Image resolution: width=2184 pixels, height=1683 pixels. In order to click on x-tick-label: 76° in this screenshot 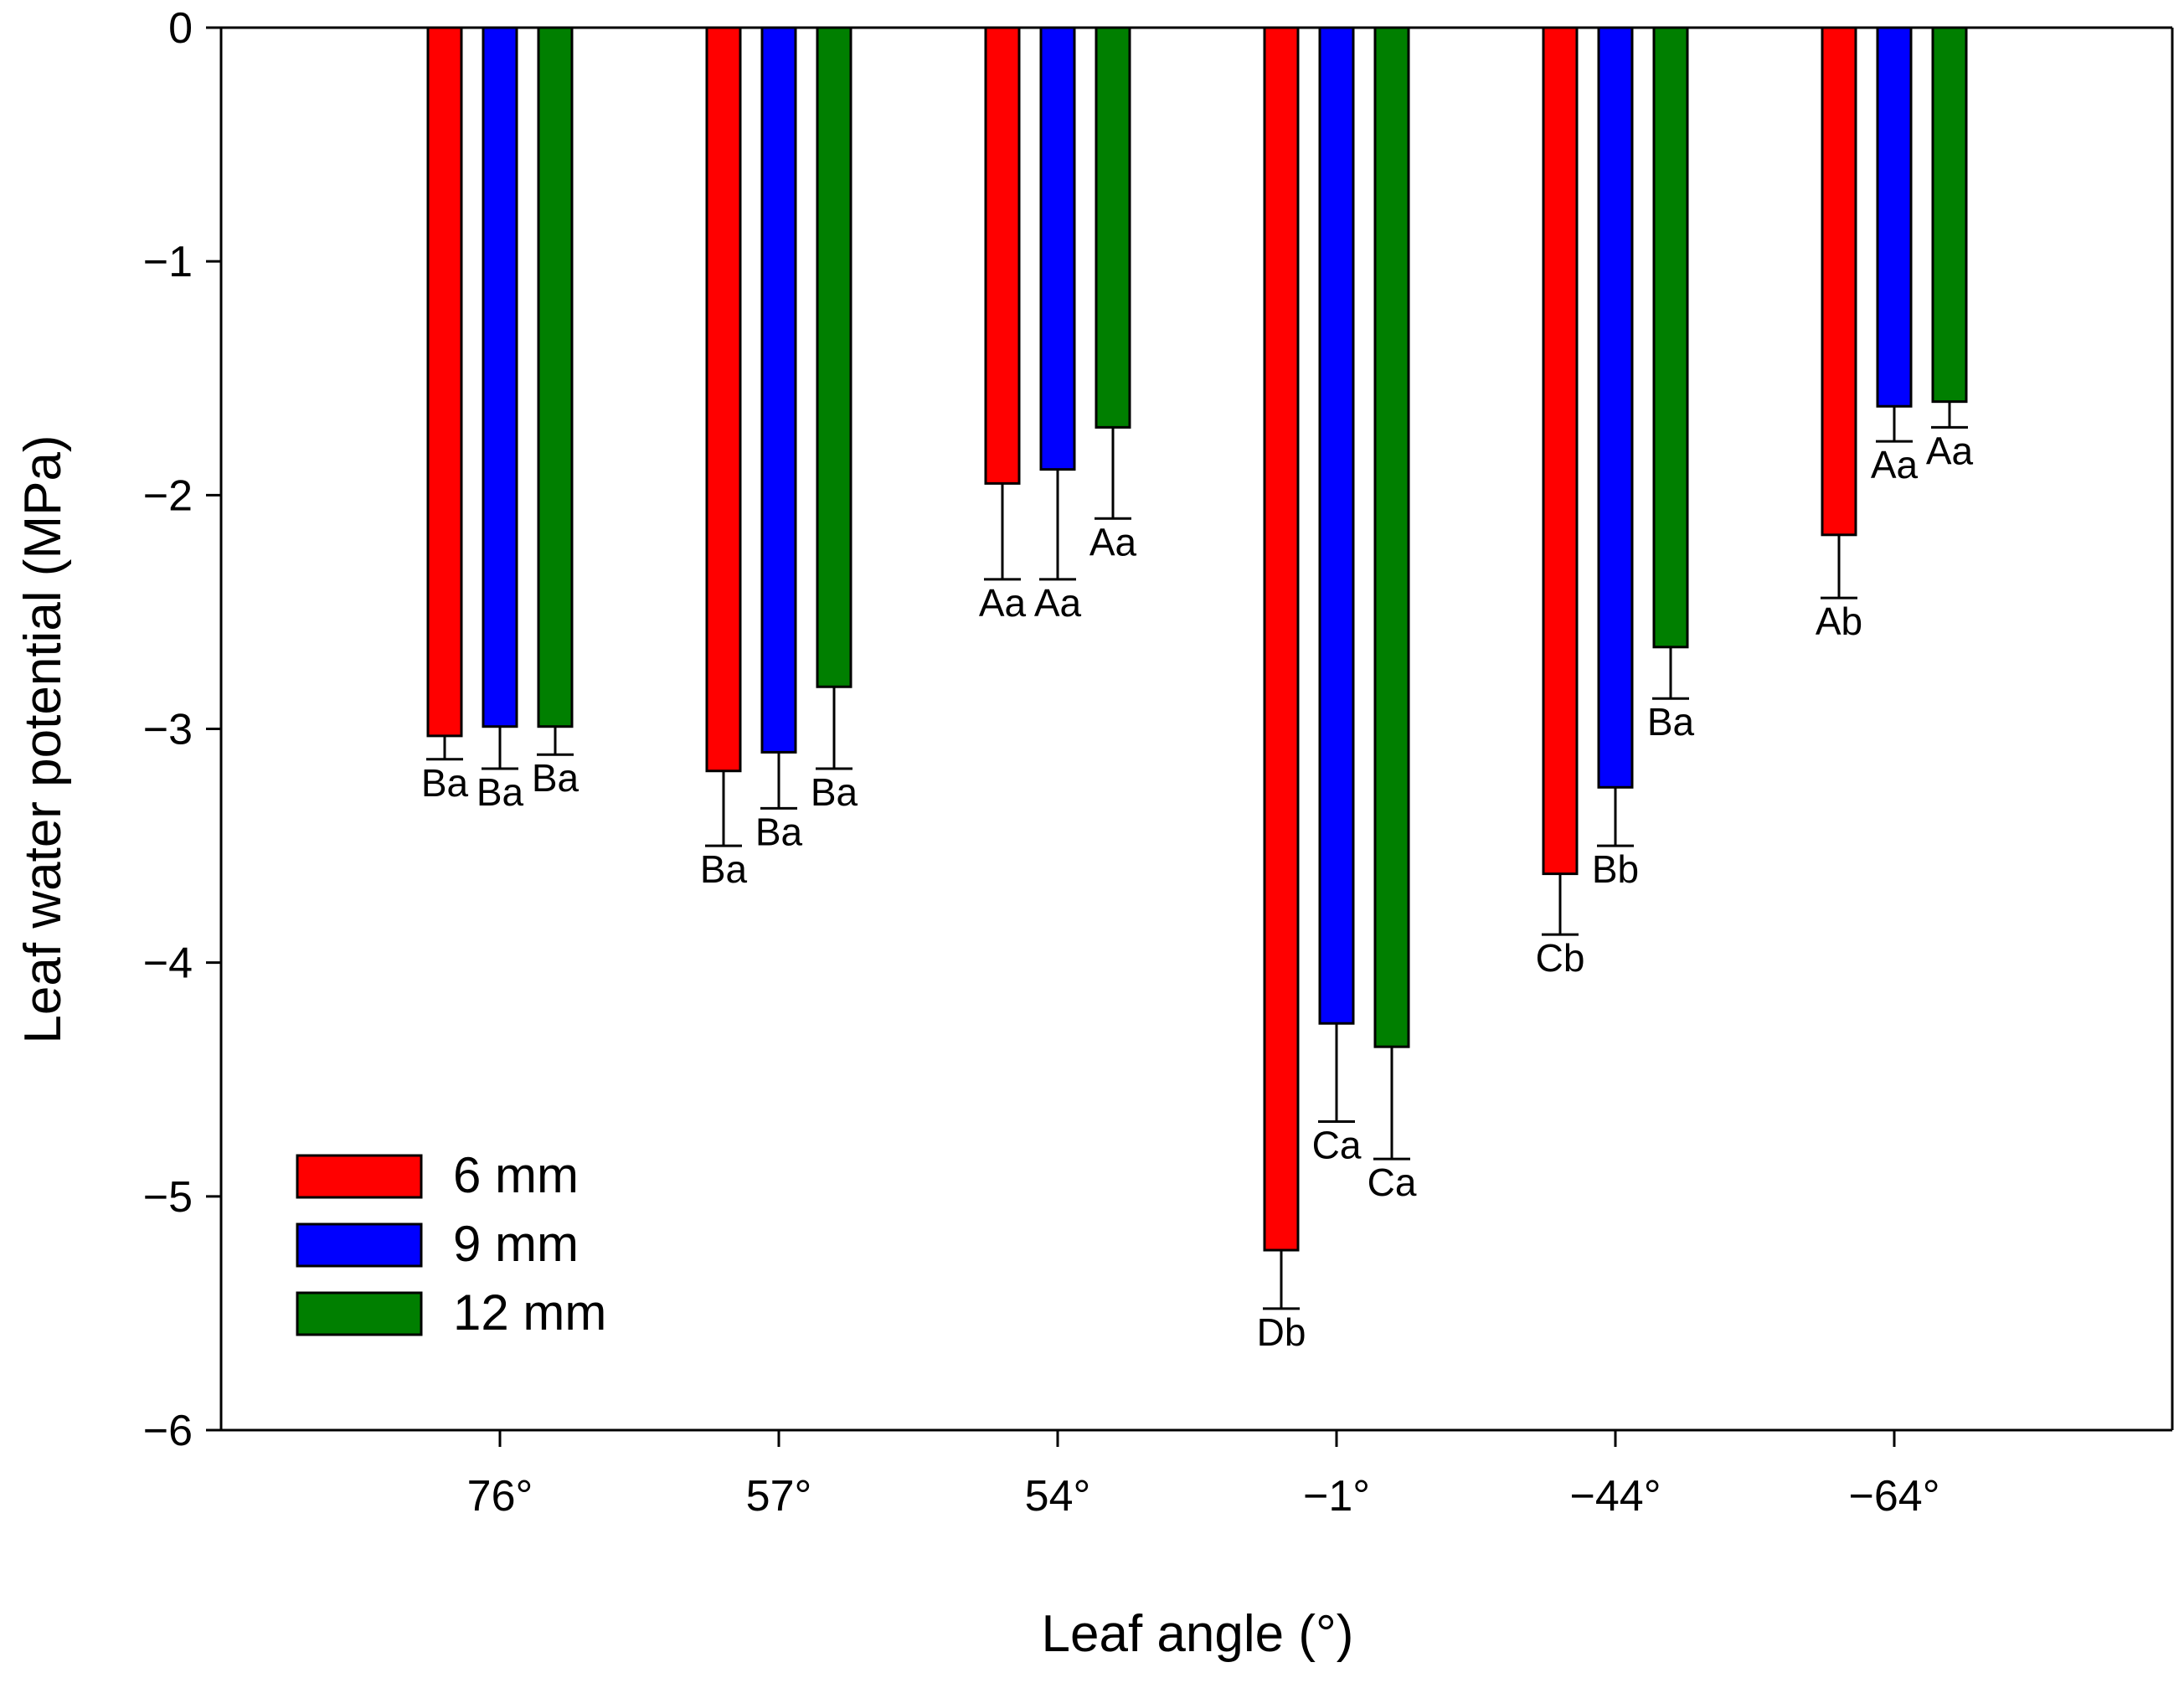, I will do `click(500, 1496)`.